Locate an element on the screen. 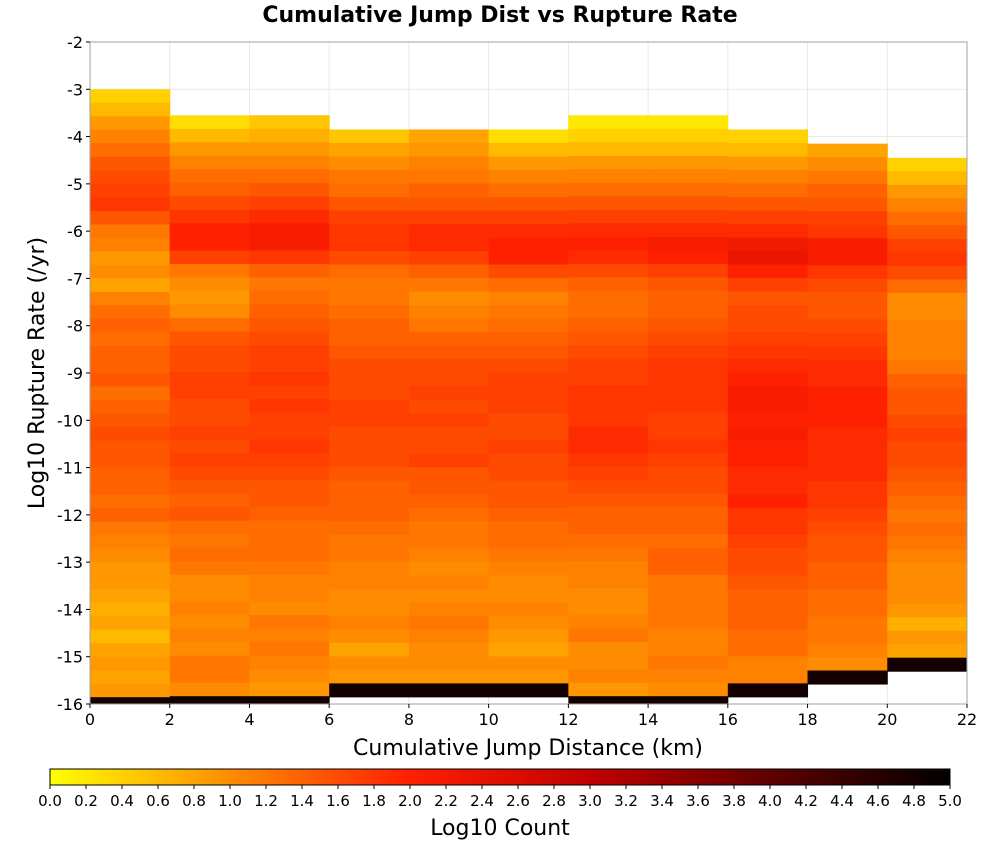 Image resolution: width=1000 pixels, height=850 pixels. y-tick-label: -14 is located at coordinates (70, 609).